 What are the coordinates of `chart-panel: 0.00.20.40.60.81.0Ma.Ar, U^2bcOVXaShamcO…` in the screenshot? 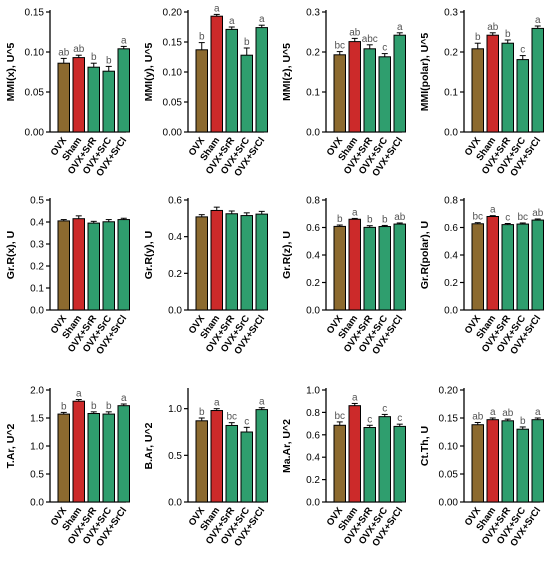 It's located at (343, 467).